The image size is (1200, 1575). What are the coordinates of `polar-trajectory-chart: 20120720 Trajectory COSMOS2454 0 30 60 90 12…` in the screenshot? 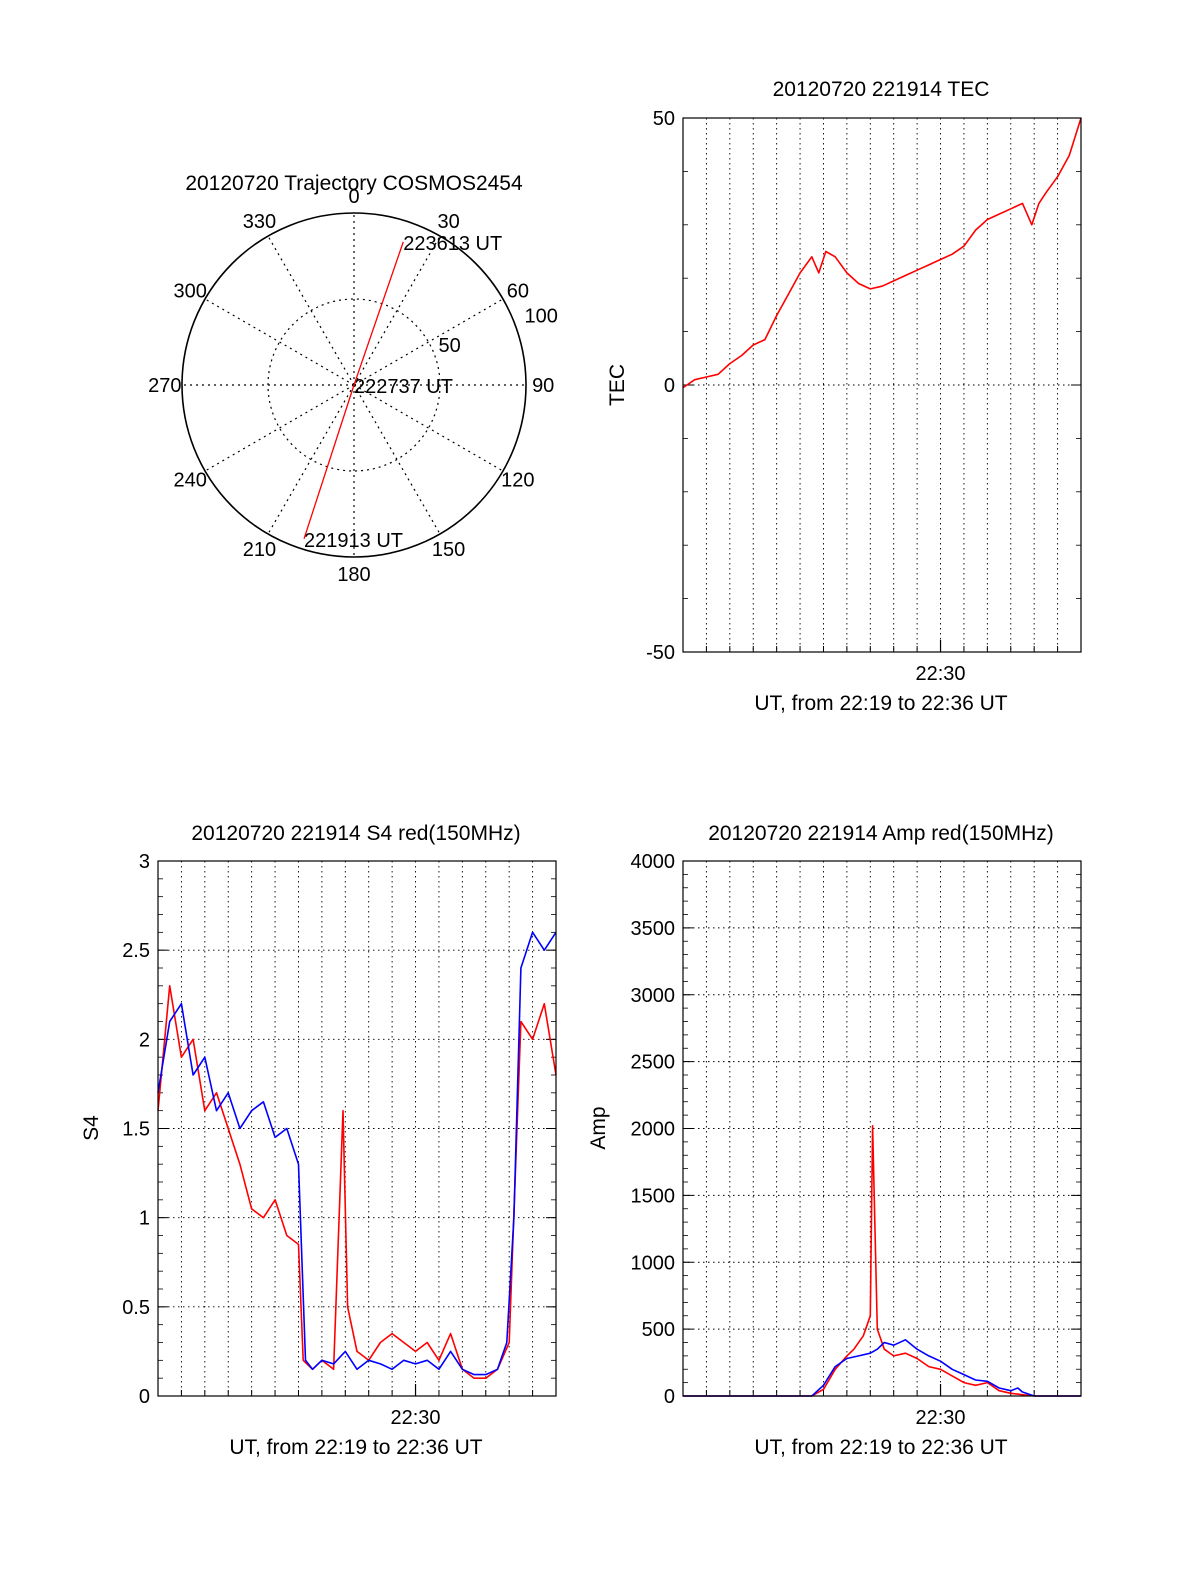 It's located at (353, 379).